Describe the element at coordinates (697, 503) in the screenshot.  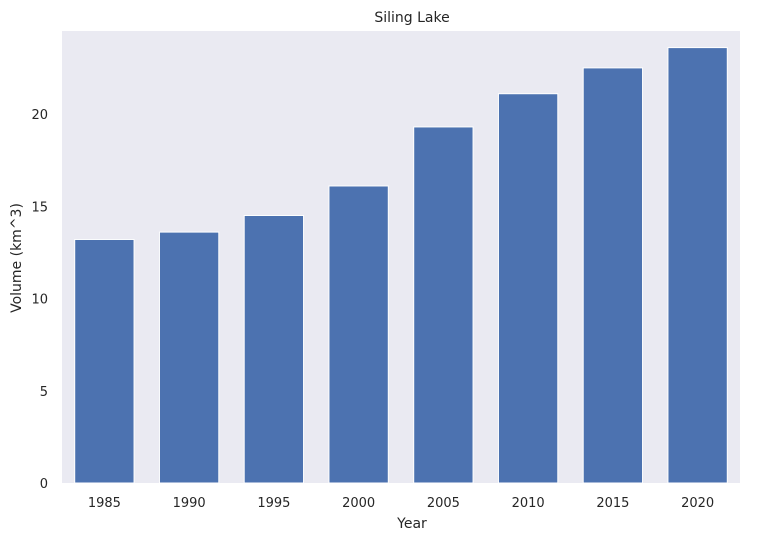
I see `x-tick-label: 2020` at that location.